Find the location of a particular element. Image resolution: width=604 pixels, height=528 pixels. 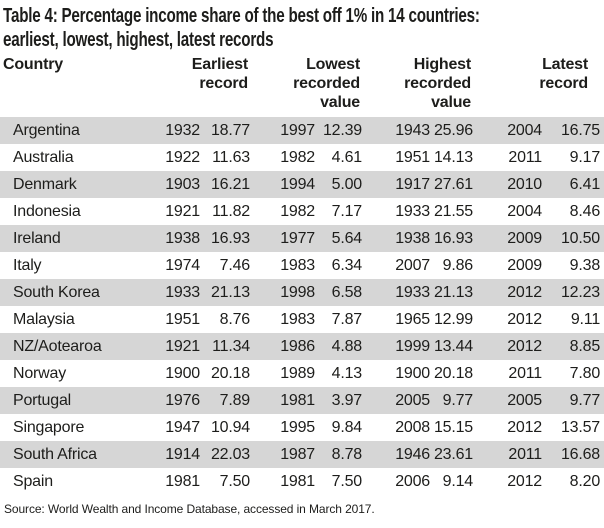

cell-lowest-value: 7.50 is located at coordinates (347, 481).